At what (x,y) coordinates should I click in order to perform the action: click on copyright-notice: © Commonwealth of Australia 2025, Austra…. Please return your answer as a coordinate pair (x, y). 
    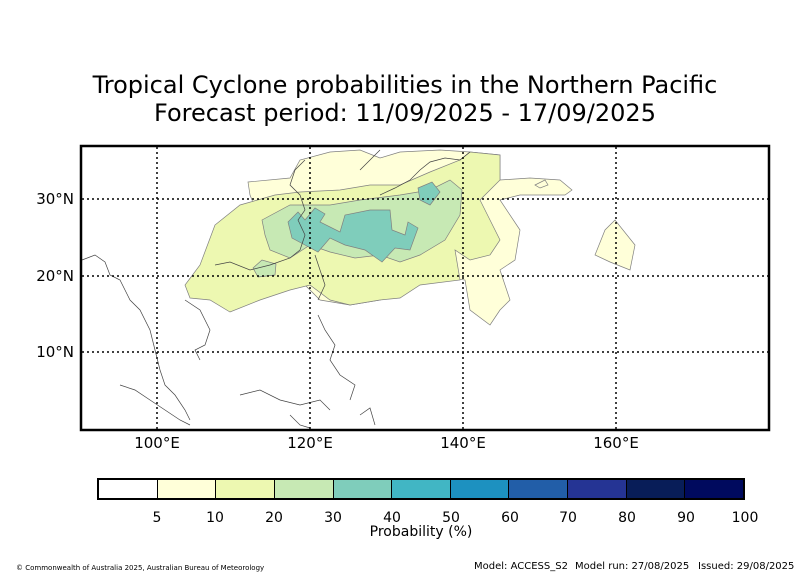
    Looking at the image, I should click on (140, 568).